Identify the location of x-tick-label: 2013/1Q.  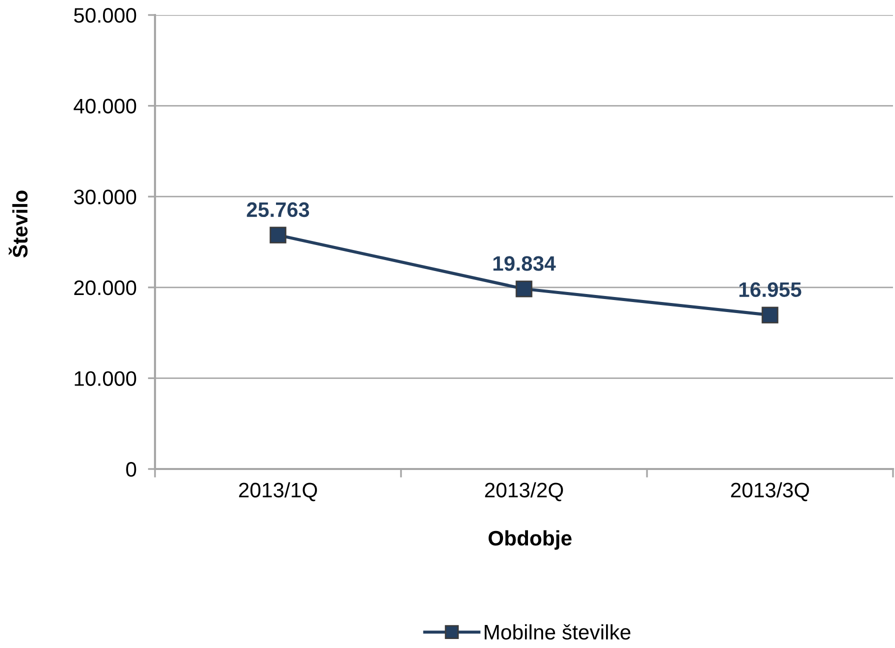
(278, 492).